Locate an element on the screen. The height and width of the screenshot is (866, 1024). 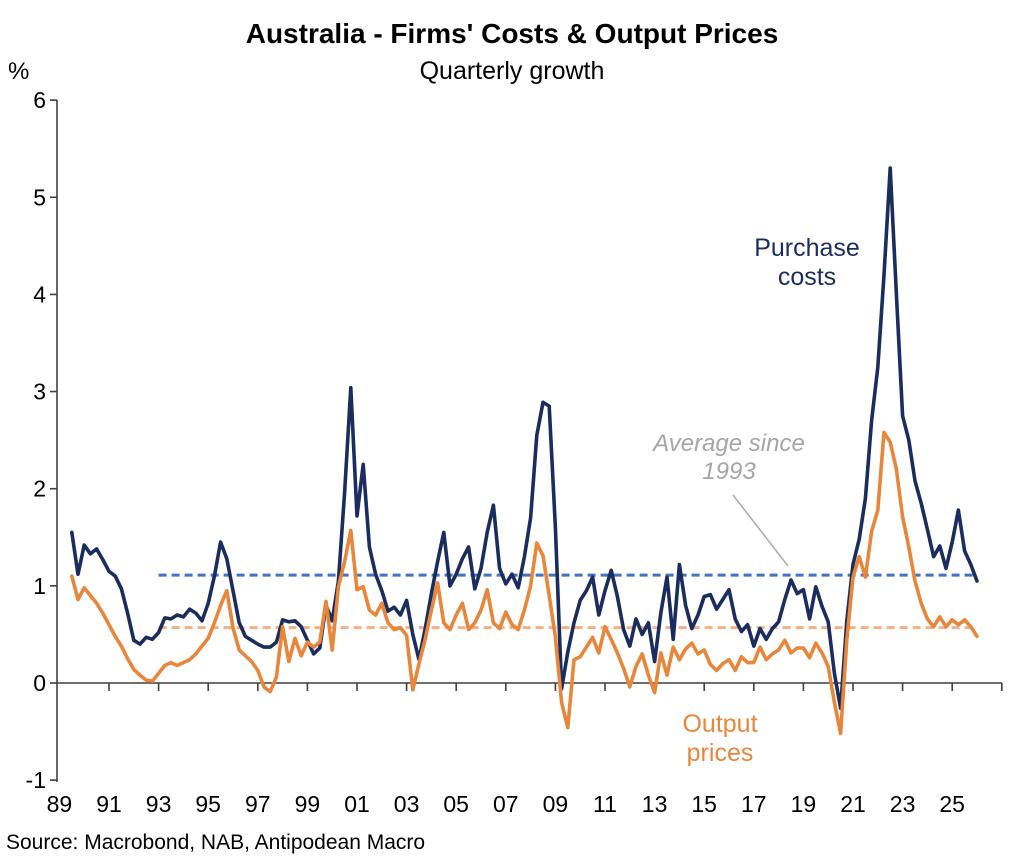
x-tick-label: 13 is located at coordinates (655, 804).